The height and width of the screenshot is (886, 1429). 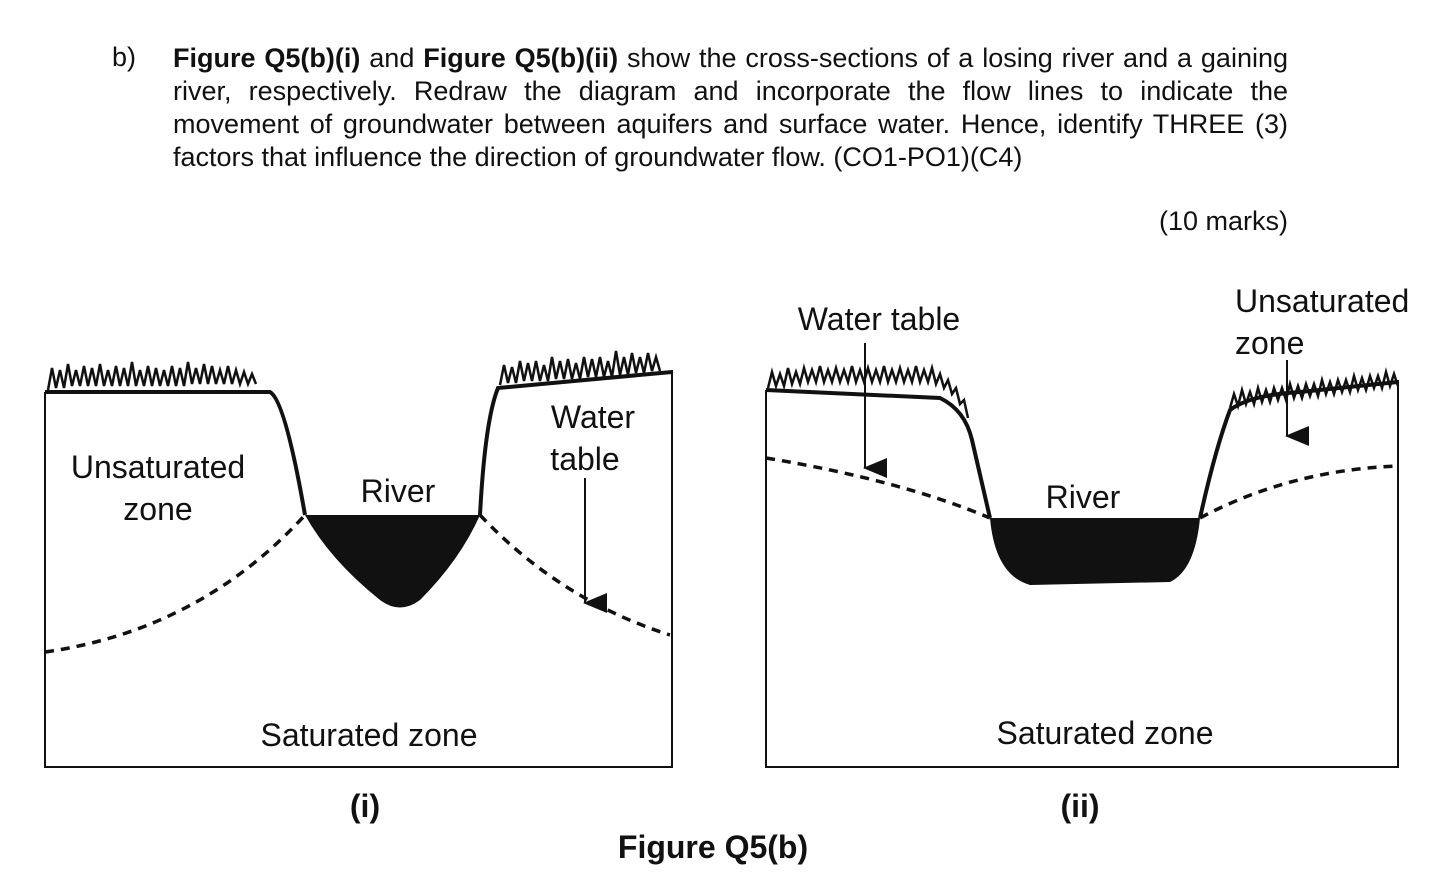 What do you see at coordinates (124, 57) in the screenshot?
I see `question-label: b)` at bounding box center [124, 57].